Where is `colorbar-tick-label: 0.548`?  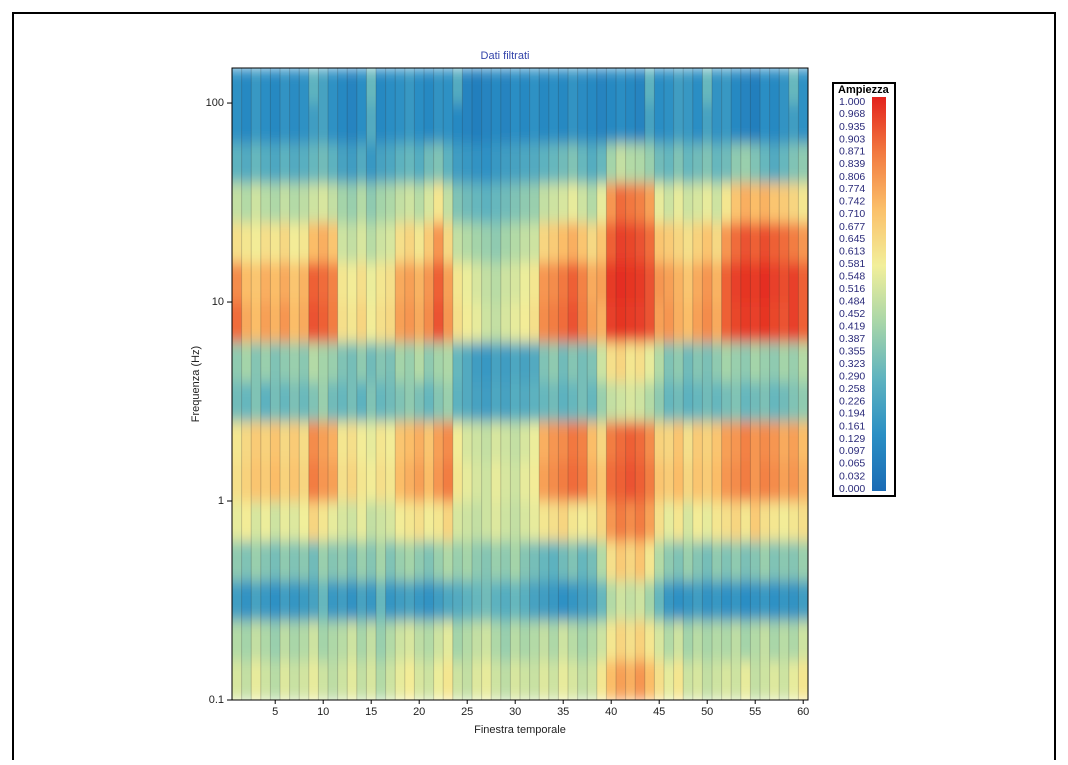
colorbar-tick-label: 0.548 is located at coordinates (852, 277).